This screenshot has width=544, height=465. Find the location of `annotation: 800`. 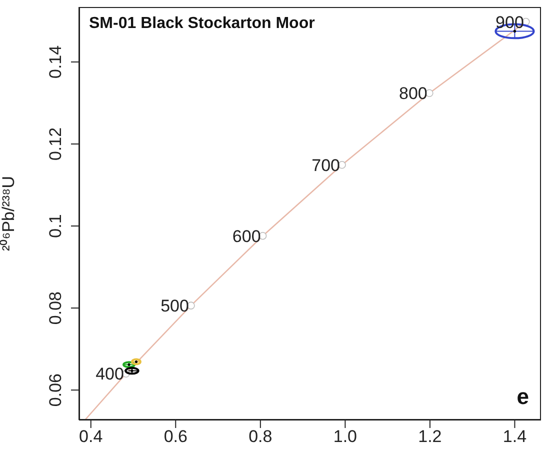

annotation: 800 is located at coordinates (413, 94).